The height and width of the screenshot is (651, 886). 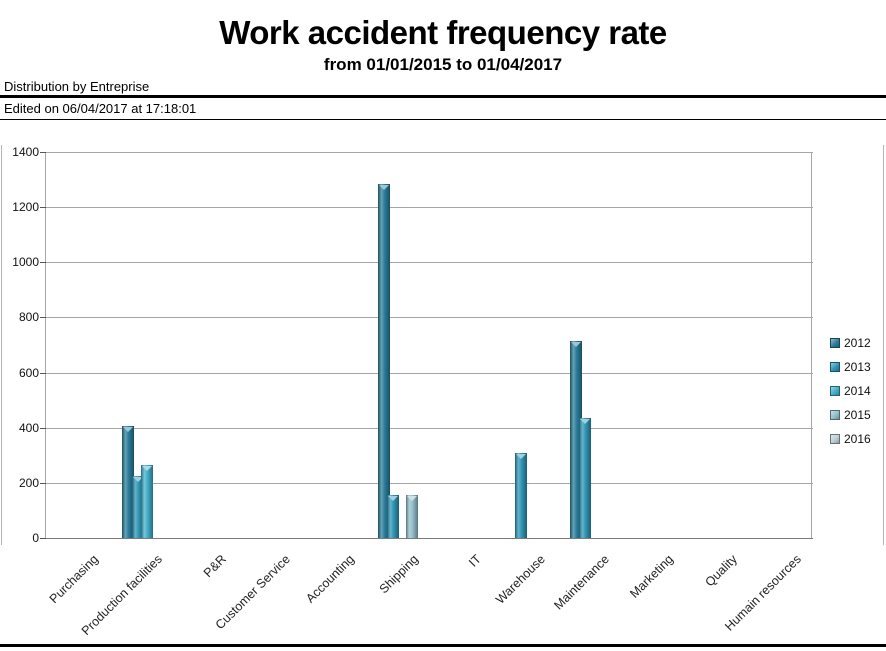 I want to click on edited-timestamp: Edited on 06/04/2017 at 17:18:01, so click(x=100, y=108).